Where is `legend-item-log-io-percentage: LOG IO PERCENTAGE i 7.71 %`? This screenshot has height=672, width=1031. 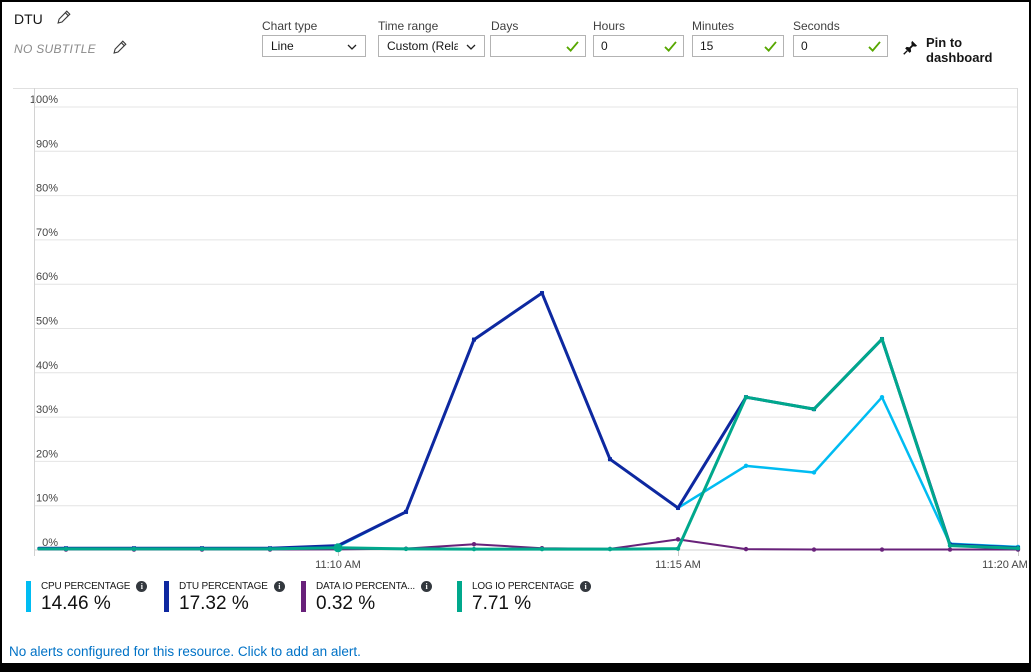 legend-item-log-io-percentage: LOG IO PERCENTAGE i 7.71 % is located at coordinates (524, 598).